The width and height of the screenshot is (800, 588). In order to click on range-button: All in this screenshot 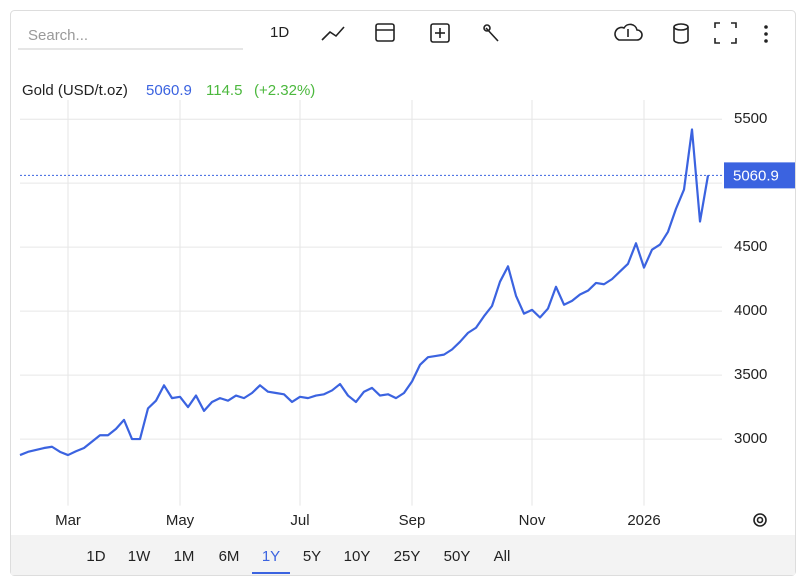, I will do `click(502, 556)`.